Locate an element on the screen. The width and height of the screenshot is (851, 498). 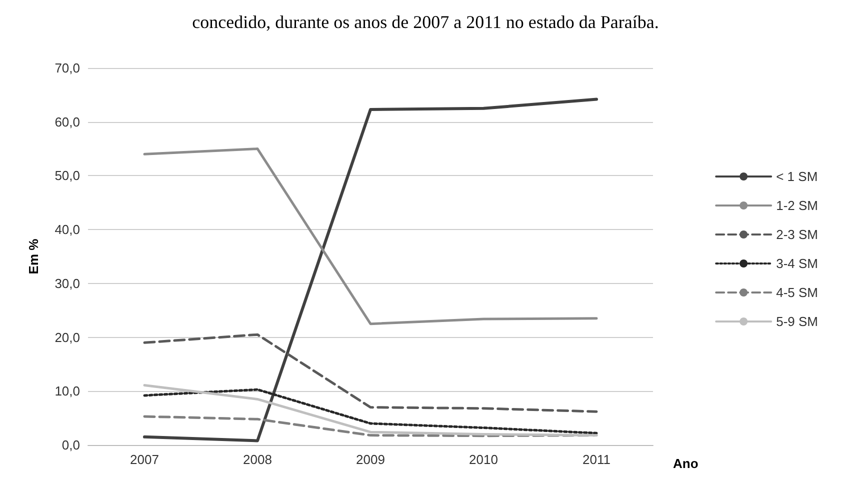
y-tick-label: 0,0 is located at coordinates (71, 445).